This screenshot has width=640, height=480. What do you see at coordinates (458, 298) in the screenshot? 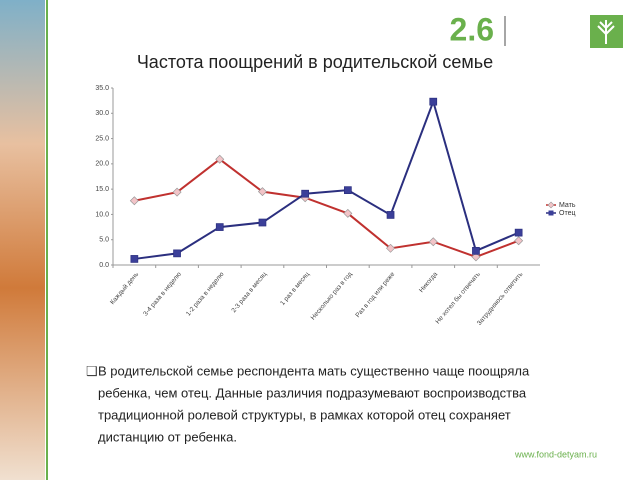
I see `x-tick-label: Не хотел бы отвечать` at bounding box center [458, 298].